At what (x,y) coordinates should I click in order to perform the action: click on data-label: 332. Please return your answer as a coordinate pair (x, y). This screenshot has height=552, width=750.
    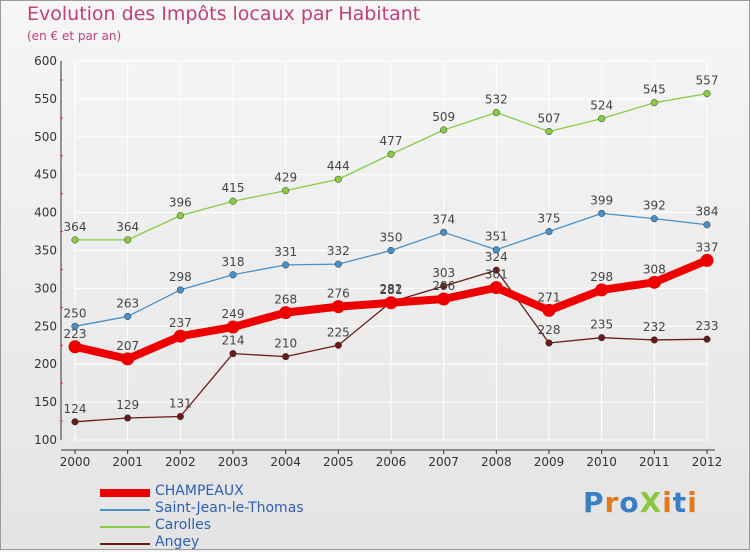
    Looking at the image, I should click on (338, 251).